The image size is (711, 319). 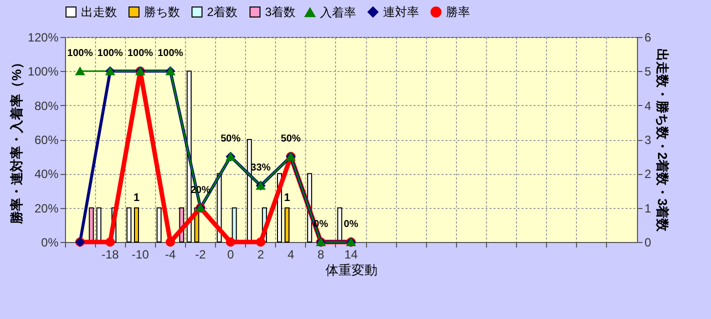 What do you see at coordinates (352, 270) in the screenshot?
I see `x-axis-title: 体重変動` at bounding box center [352, 270].